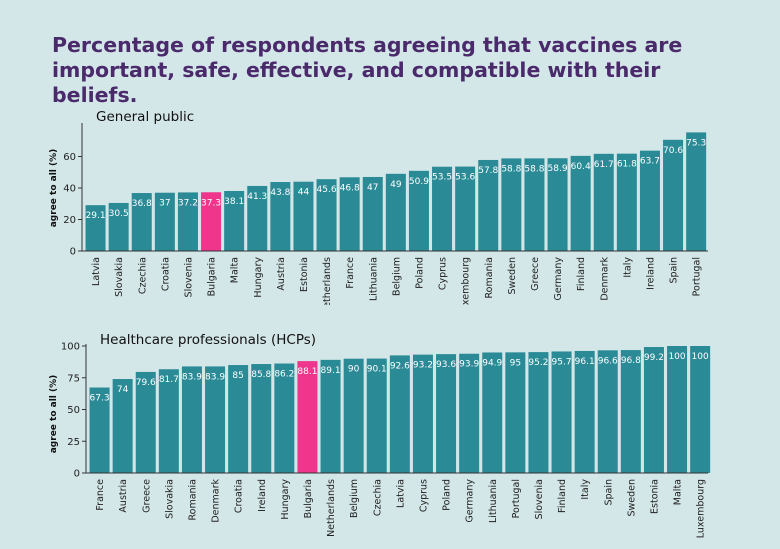 The image size is (780, 549). Describe the element at coordinates (70, 347) in the screenshot. I see `y-tick-label: 100` at that location.